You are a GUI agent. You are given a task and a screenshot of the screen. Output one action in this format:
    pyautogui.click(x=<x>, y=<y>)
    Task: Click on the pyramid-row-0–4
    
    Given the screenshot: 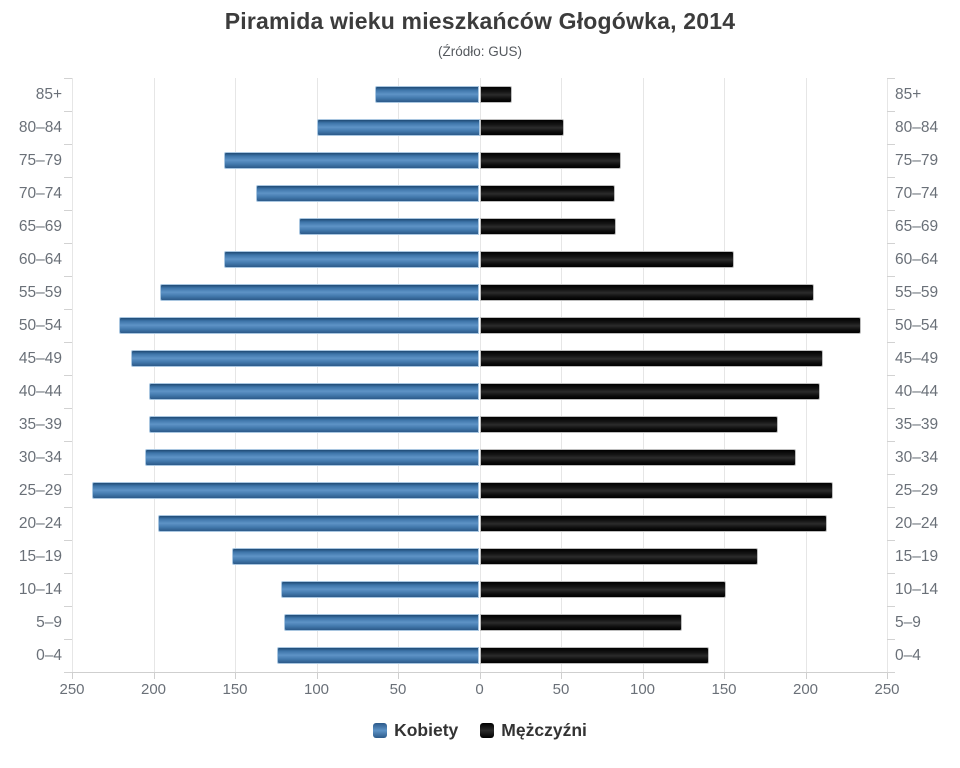 What is the action you would take?
    pyautogui.click(x=479, y=655)
    